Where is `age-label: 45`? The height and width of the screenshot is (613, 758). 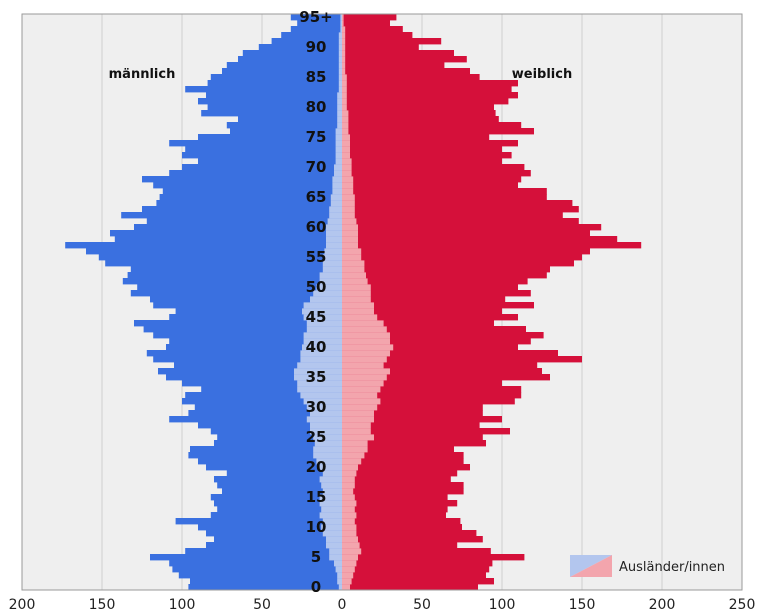
age-label: 45 is located at coordinates (316, 317).